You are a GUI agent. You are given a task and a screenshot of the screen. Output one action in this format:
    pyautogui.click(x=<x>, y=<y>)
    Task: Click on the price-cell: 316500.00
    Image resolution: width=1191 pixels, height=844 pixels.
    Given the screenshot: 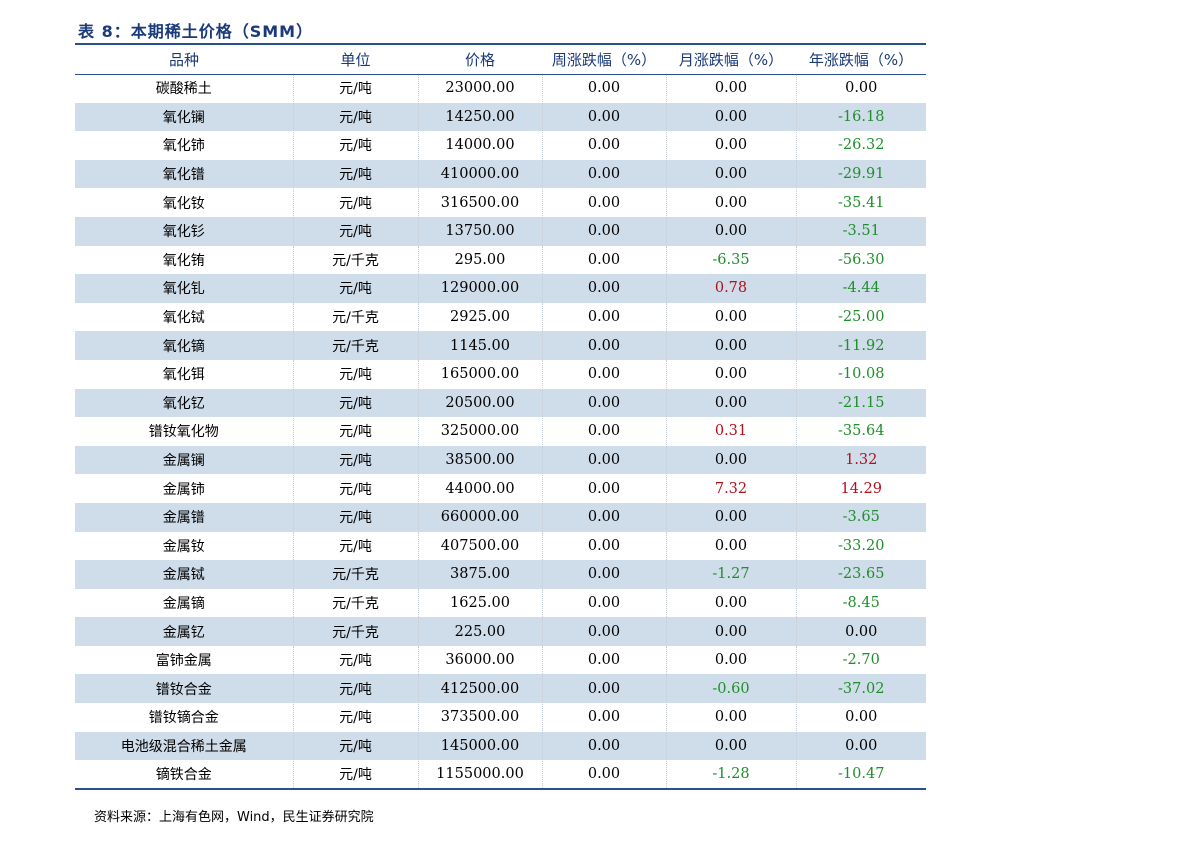 What is the action you would take?
    pyautogui.click(x=480, y=202)
    